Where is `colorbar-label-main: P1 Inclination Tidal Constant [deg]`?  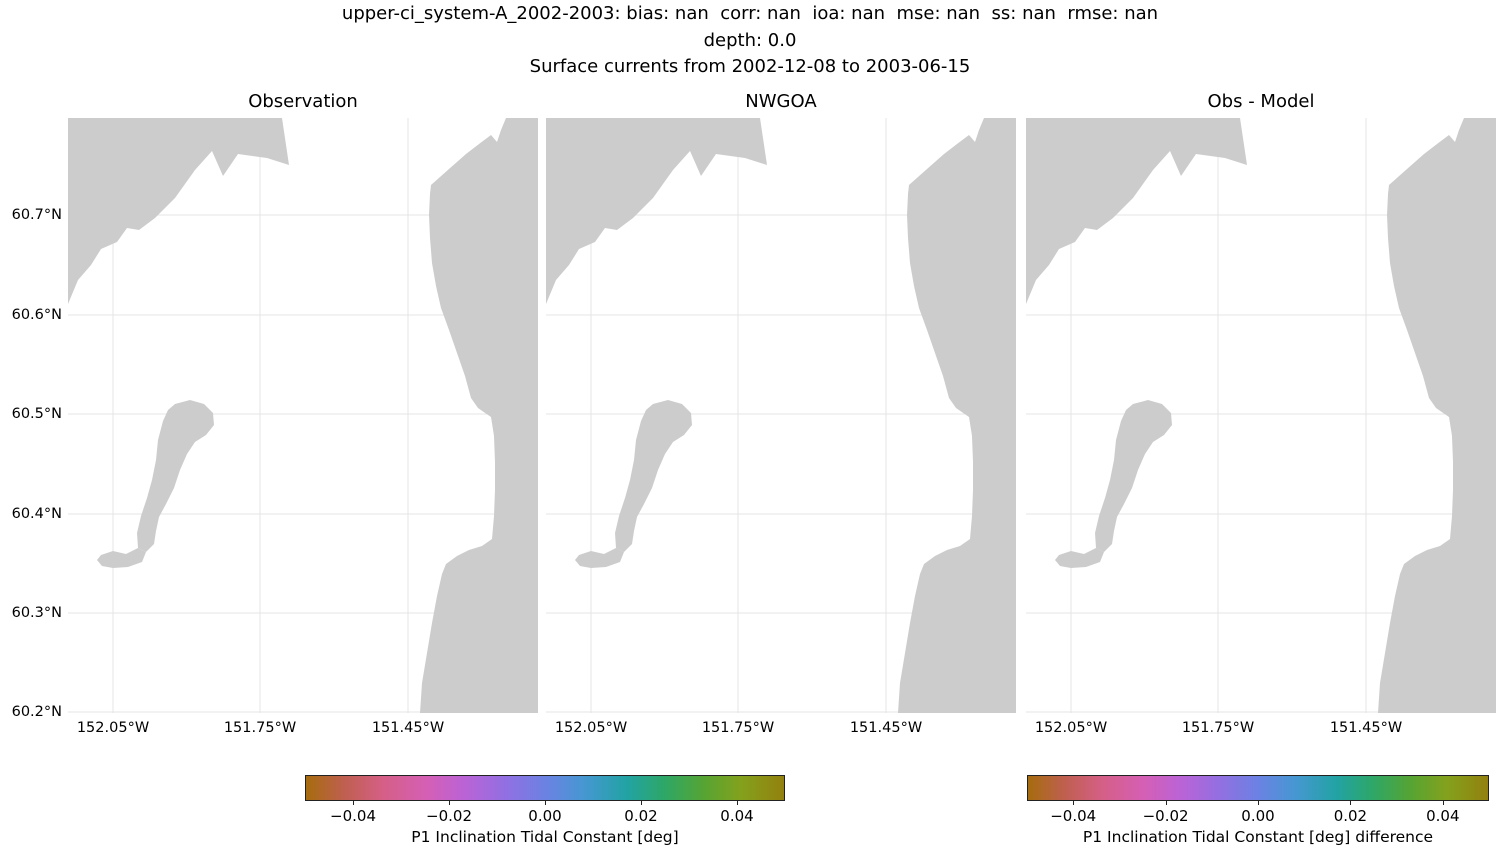
colorbar-label-main: P1 Inclination Tidal Constant [deg] is located at coordinates (545, 837).